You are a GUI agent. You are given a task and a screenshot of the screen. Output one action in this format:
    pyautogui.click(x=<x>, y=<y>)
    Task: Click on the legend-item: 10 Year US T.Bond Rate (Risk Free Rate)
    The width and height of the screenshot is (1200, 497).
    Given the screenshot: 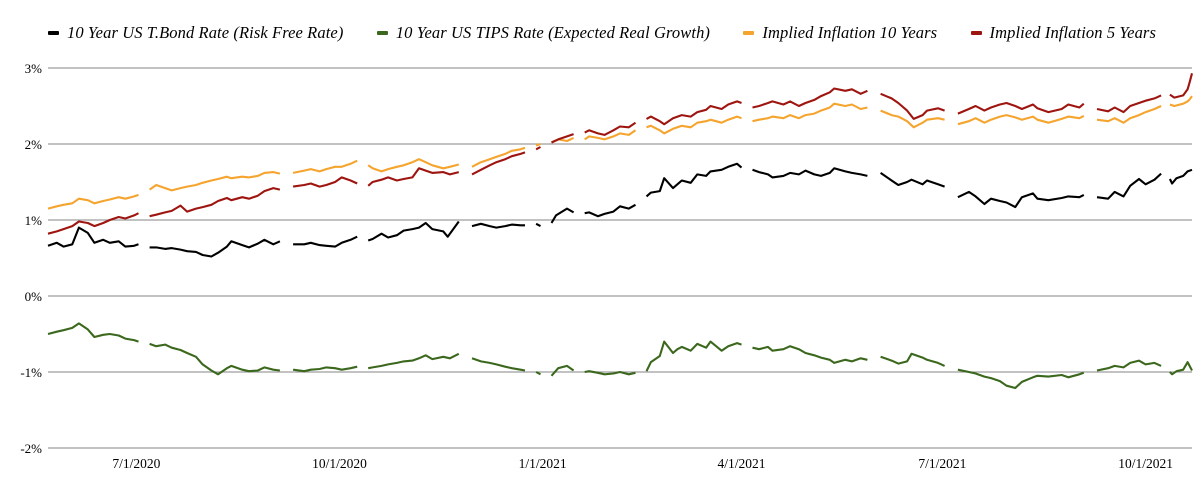 What is the action you would take?
    pyautogui.click(x=195, y=33)
    